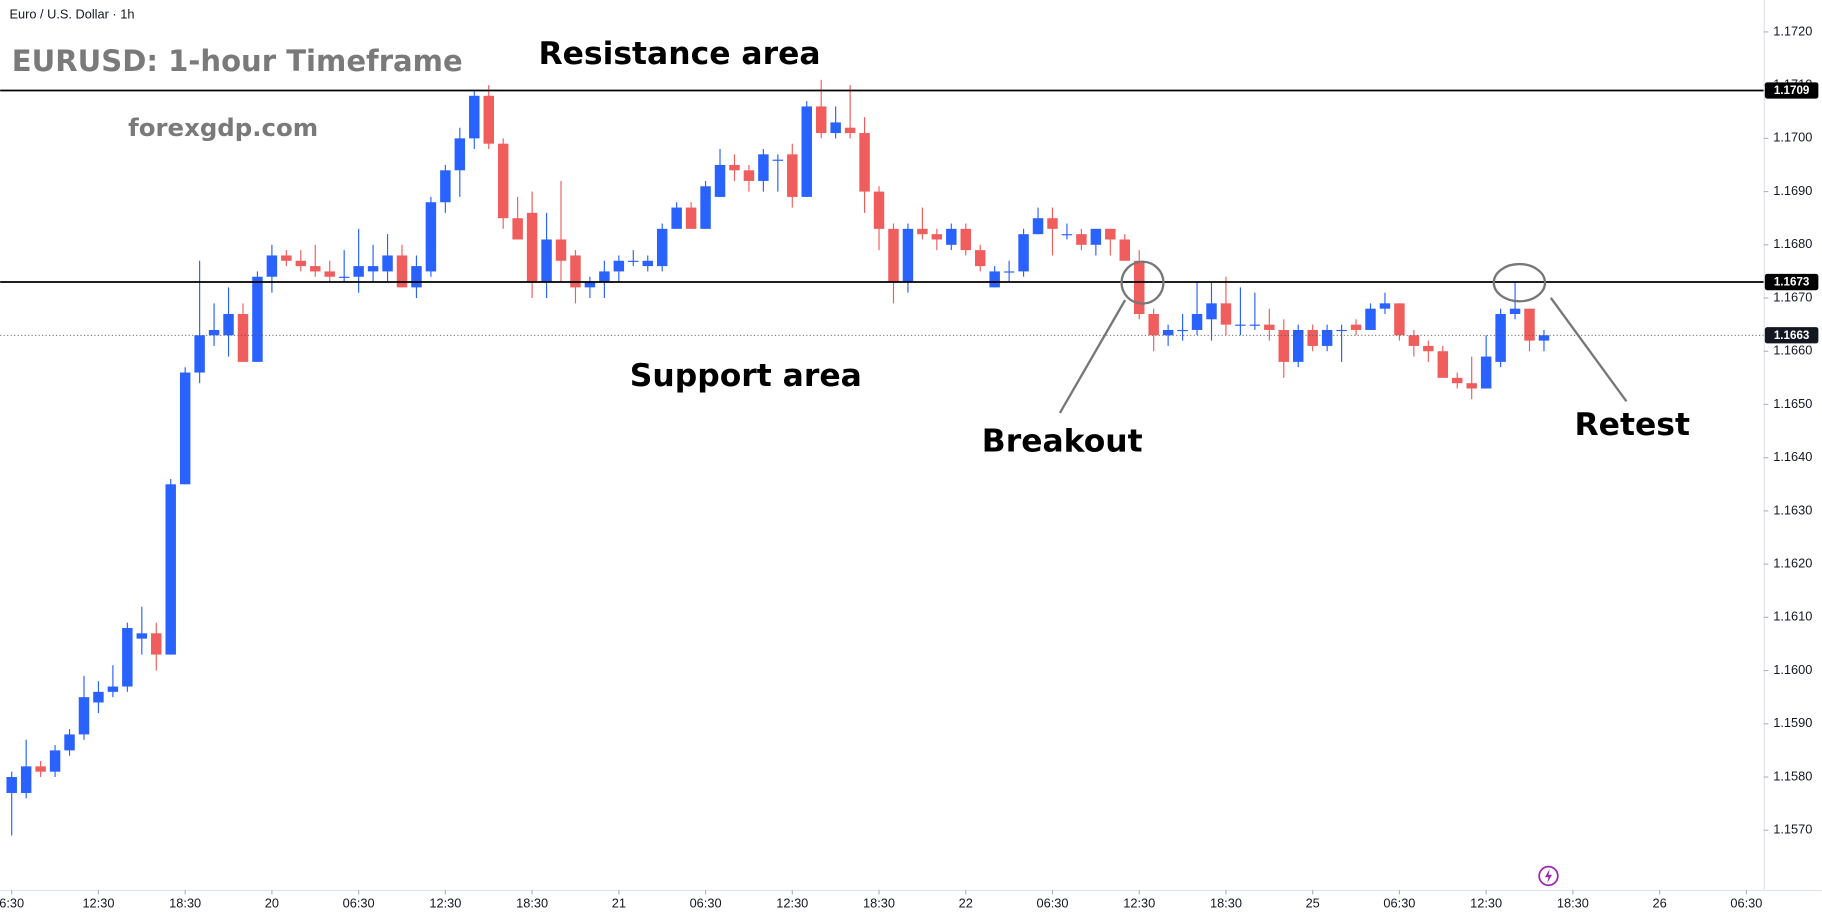  What do you see at coordinates (619, 902) in the screenshot?
I see `x-tick-label: 21` at bounding box center [619, 902].